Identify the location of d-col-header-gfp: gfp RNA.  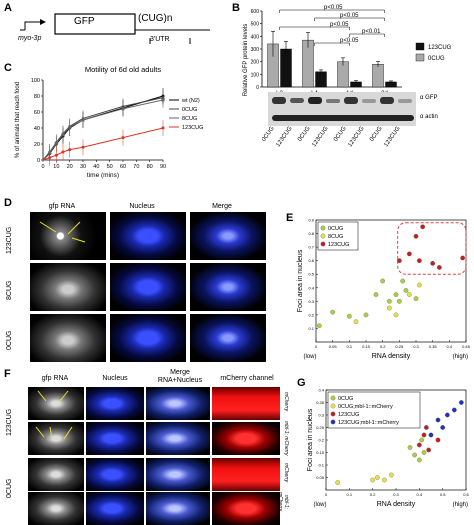
(62, 206).